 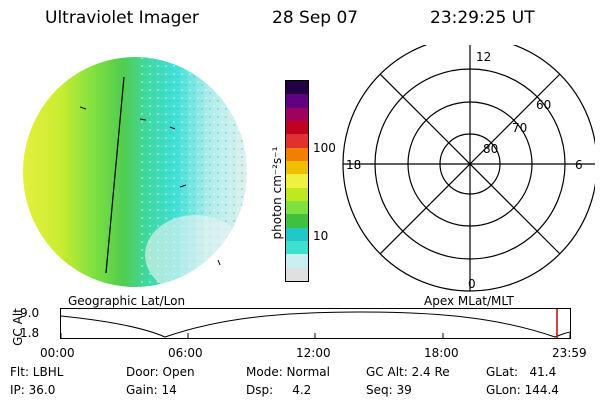 I want to click on info-ip: IP: 36.0, so click(x=33, y=390).